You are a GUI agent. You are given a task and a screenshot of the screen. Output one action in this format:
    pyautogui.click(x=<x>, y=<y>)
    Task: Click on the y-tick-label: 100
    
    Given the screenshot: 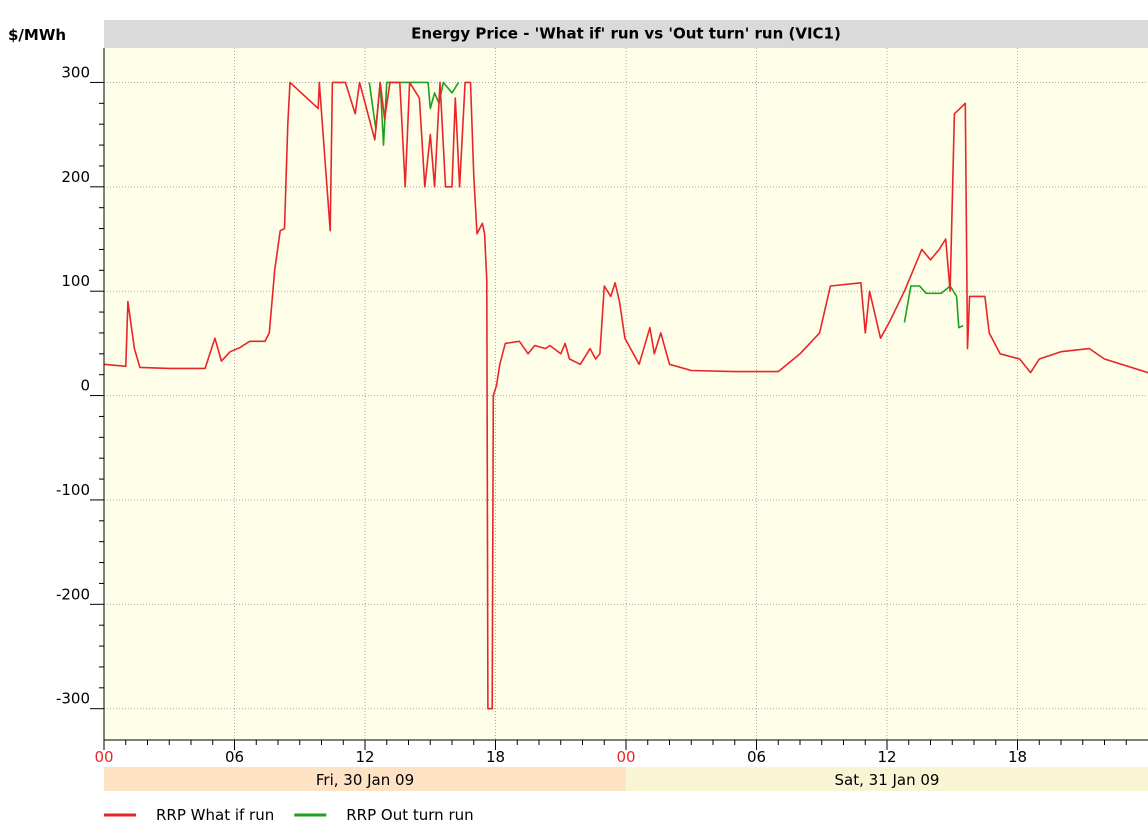 What is the action you would take?
    pyautogui.click(x=75, y=281)
    